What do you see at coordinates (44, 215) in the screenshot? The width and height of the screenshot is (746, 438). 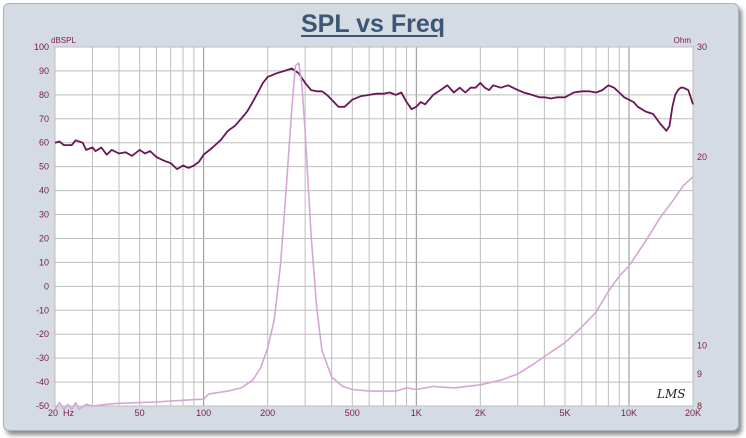 I see `y-tick-label: 30` at bounding box center [44, 215].